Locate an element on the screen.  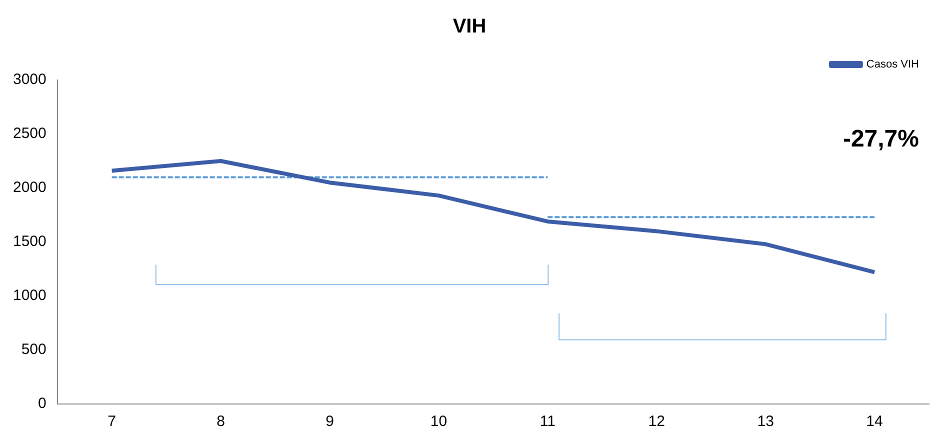
x-tick-label: 13 is located at coordinates (765, 421).